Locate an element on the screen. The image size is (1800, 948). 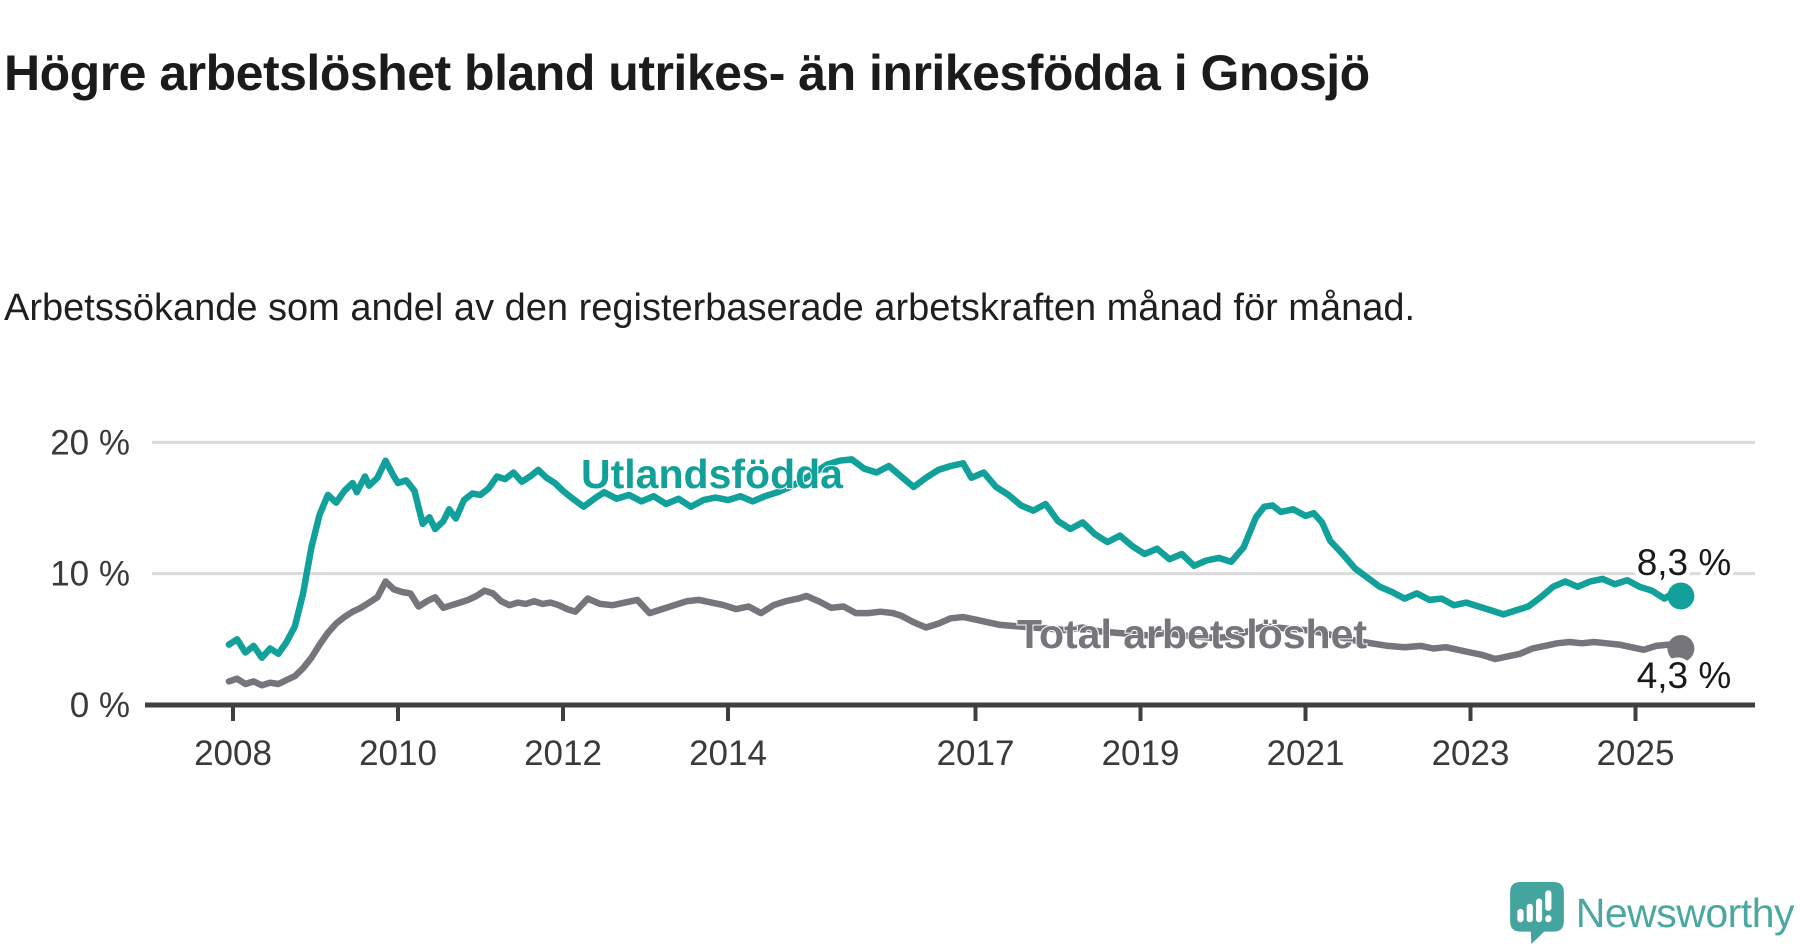
newsworthy-logo-text: Newsworthy is located at coordinates (1685, 912).